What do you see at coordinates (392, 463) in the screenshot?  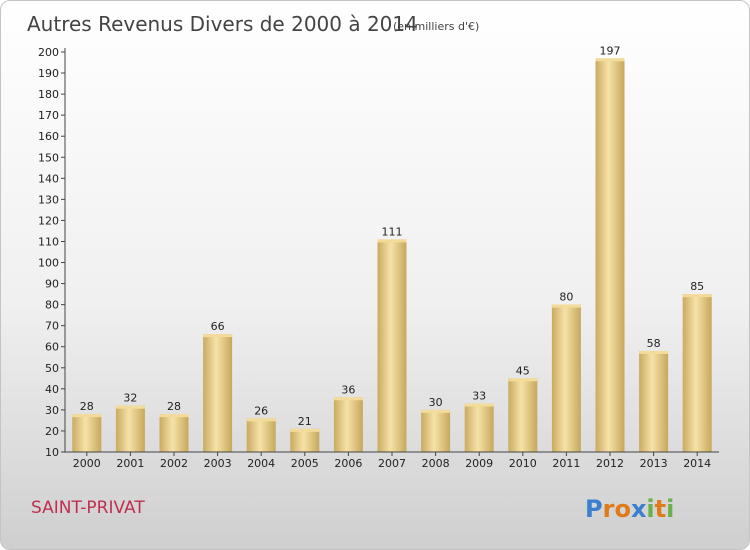 I see `x-tick-label: 2007` at bounding box center [392, 463].